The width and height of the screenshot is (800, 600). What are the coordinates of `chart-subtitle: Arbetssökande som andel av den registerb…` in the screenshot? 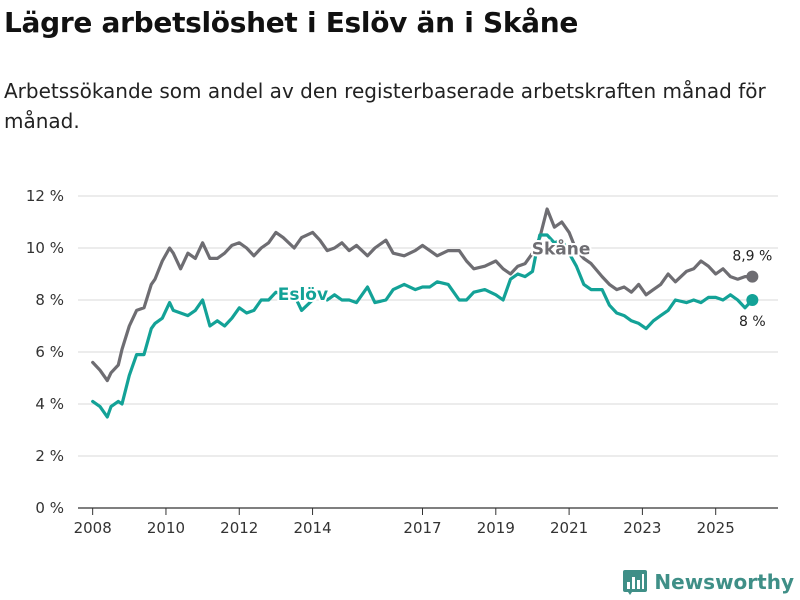 It's located at (385, 106).